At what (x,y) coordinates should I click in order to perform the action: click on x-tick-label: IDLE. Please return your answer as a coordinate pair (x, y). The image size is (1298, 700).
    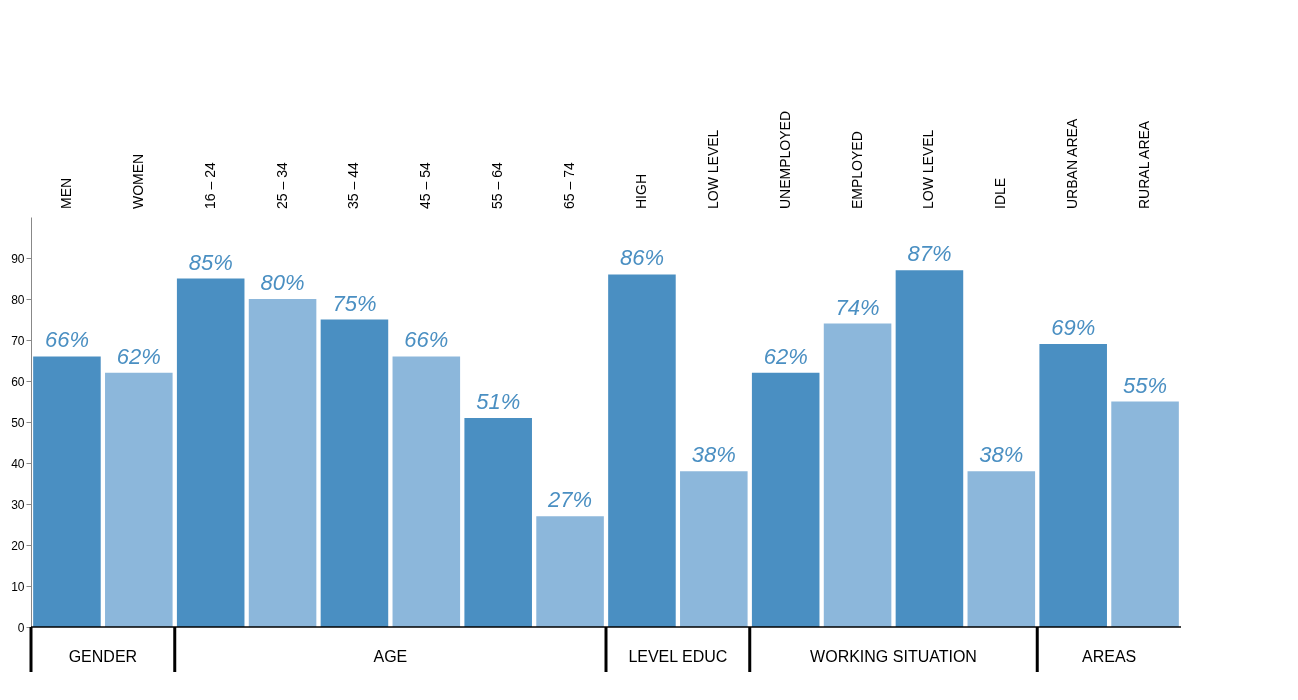
    Looking at the image, I should click on (1000, 193).